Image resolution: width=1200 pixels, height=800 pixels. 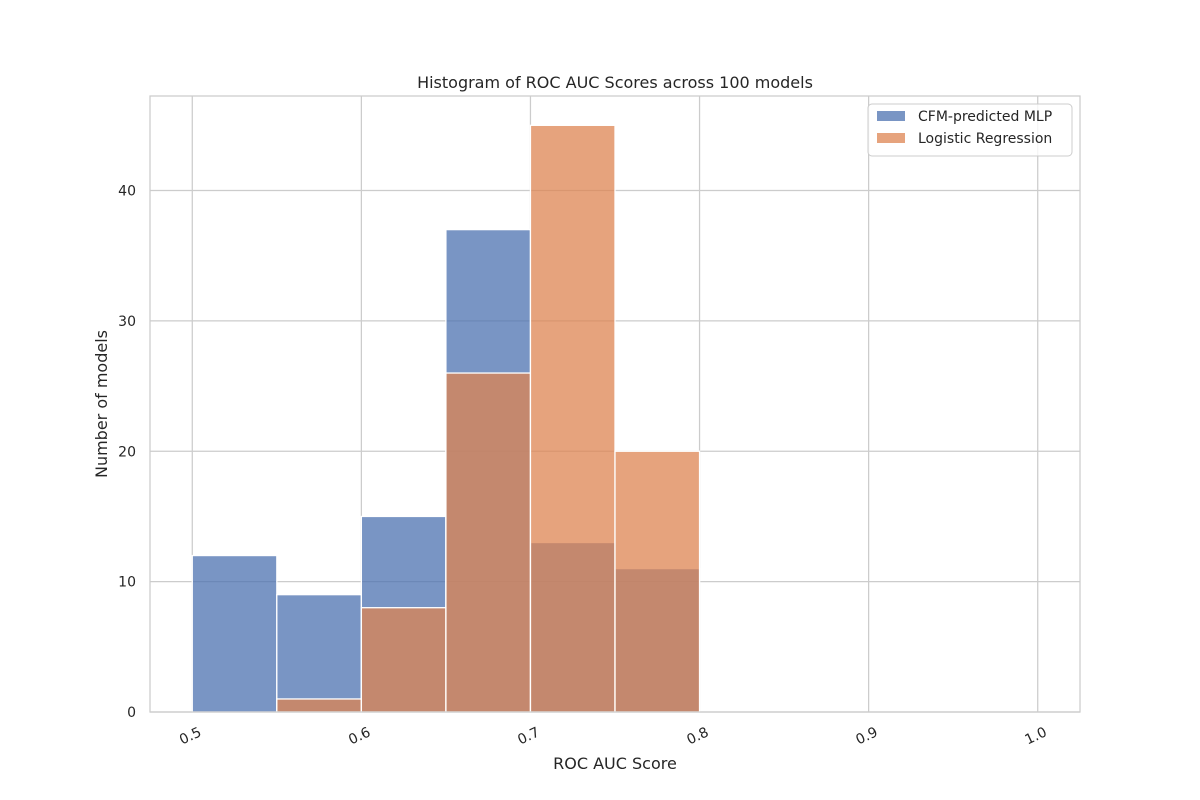 What do you see at coordinates (127, 192) in the screenshot?
I see `y-tick-label: 40` at bounding box center [127, 192].